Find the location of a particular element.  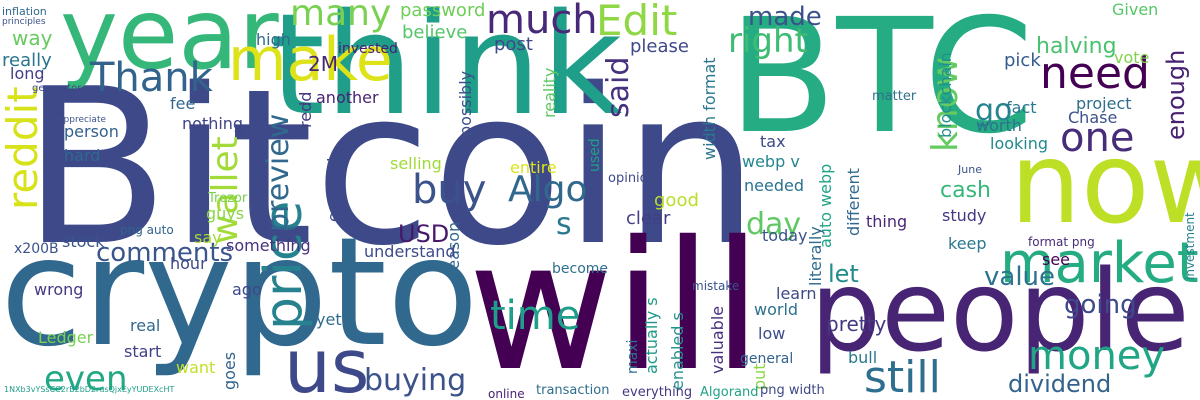

word-preview: preview is located at coordinates (278, 172).